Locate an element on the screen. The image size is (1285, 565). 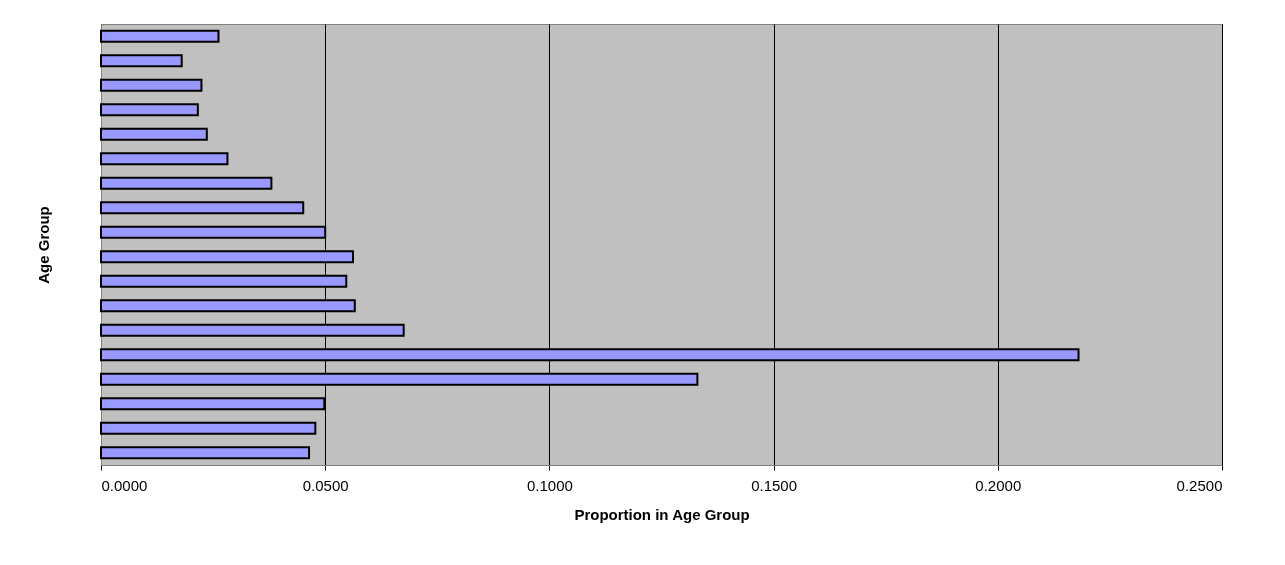
x-tick-label: 0.1500 is located at coordinates (774, 485).